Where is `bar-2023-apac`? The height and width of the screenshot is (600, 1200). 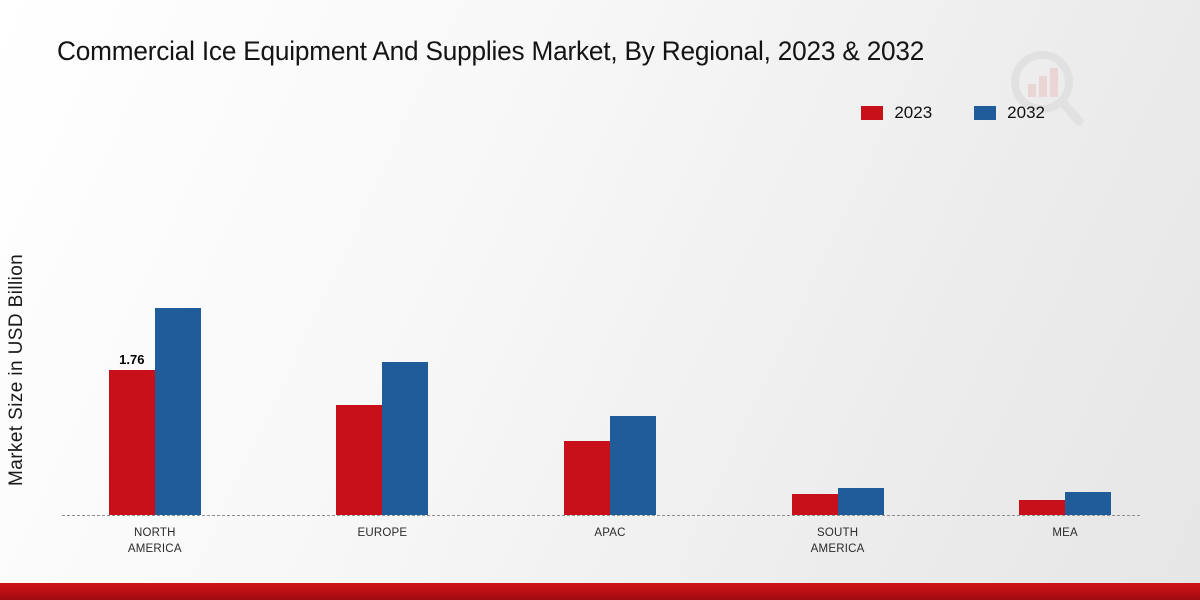
bar-2023-apac is located at coordinates (586, 478).